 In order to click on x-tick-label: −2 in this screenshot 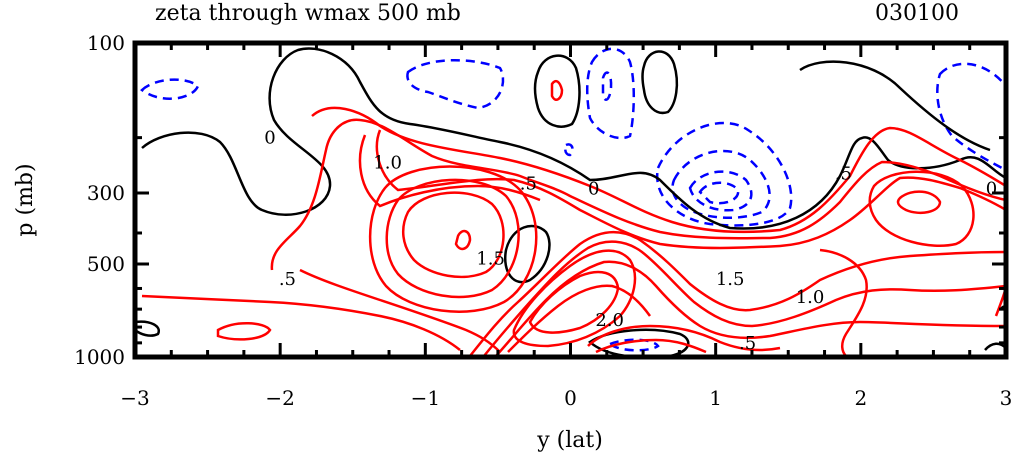, I will do `click(279, 398)`.